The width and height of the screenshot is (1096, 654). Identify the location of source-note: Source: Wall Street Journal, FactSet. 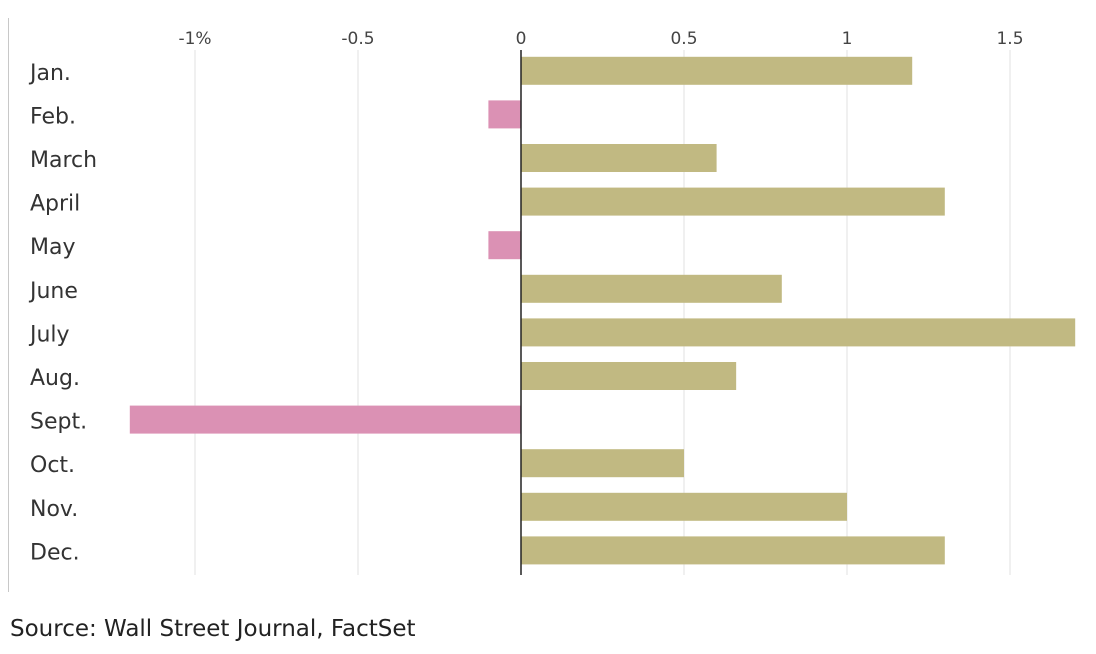
(213, 629).